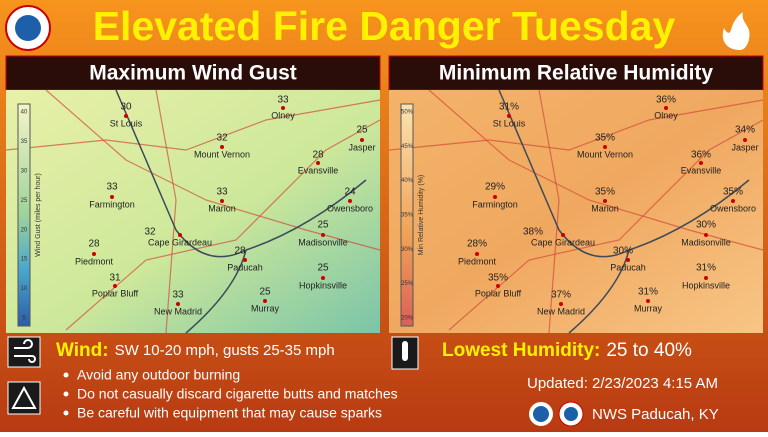 The width and height of the screenshot is (768, 437). I want to click on panel-title: Minimum Relative Humidity, so click(576, 73).